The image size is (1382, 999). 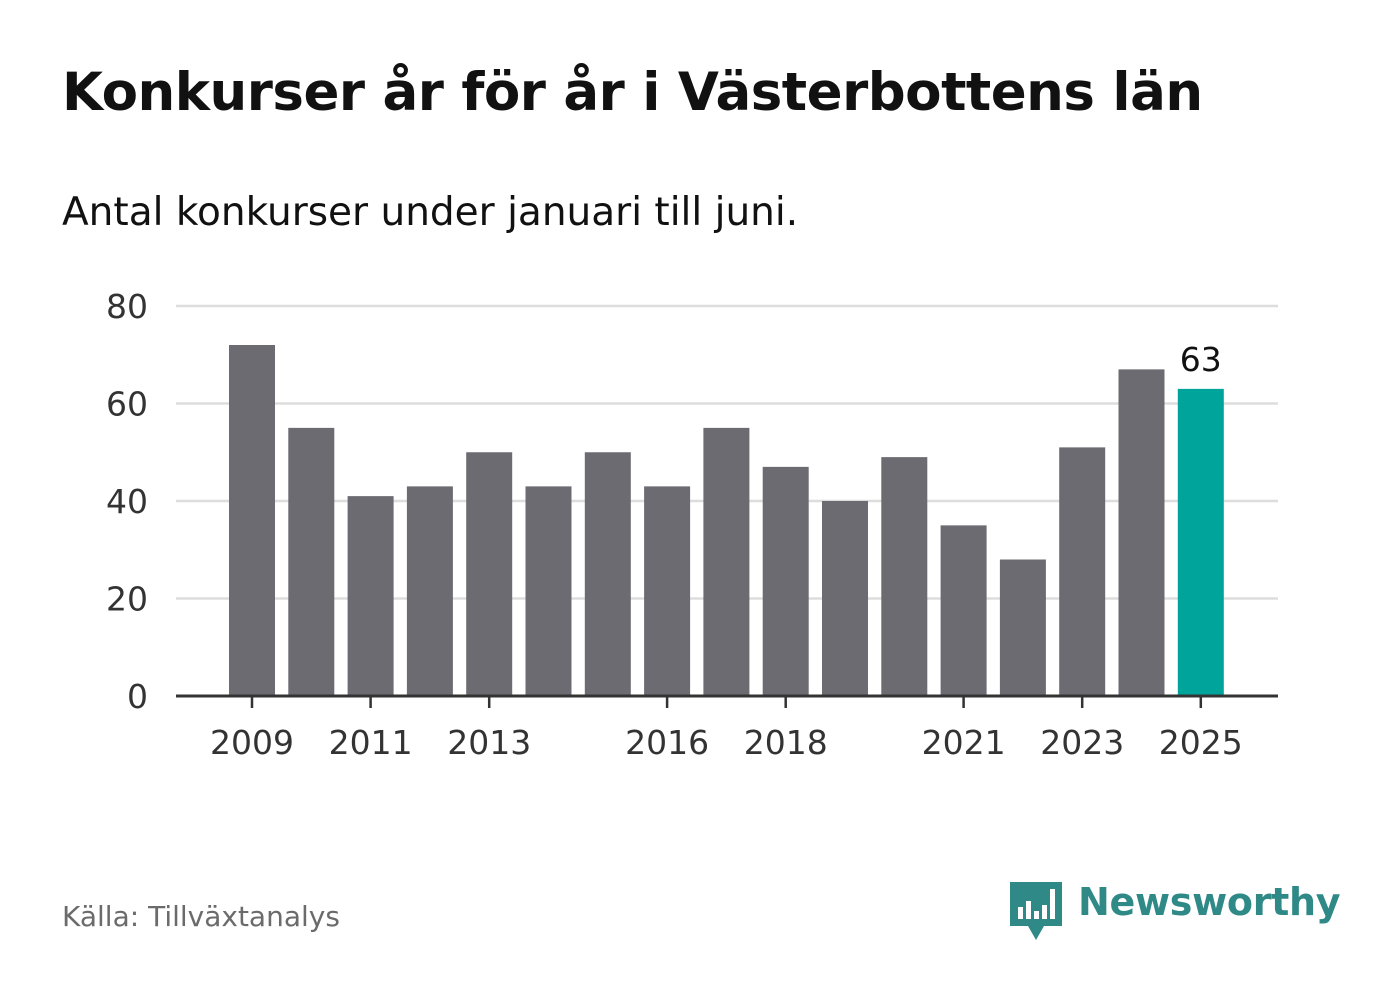 What do you see at coordinates (1082, 742) in the screenshot?
I see `x-tick-label-2023: 2023` at bounding box center [1082, 742].